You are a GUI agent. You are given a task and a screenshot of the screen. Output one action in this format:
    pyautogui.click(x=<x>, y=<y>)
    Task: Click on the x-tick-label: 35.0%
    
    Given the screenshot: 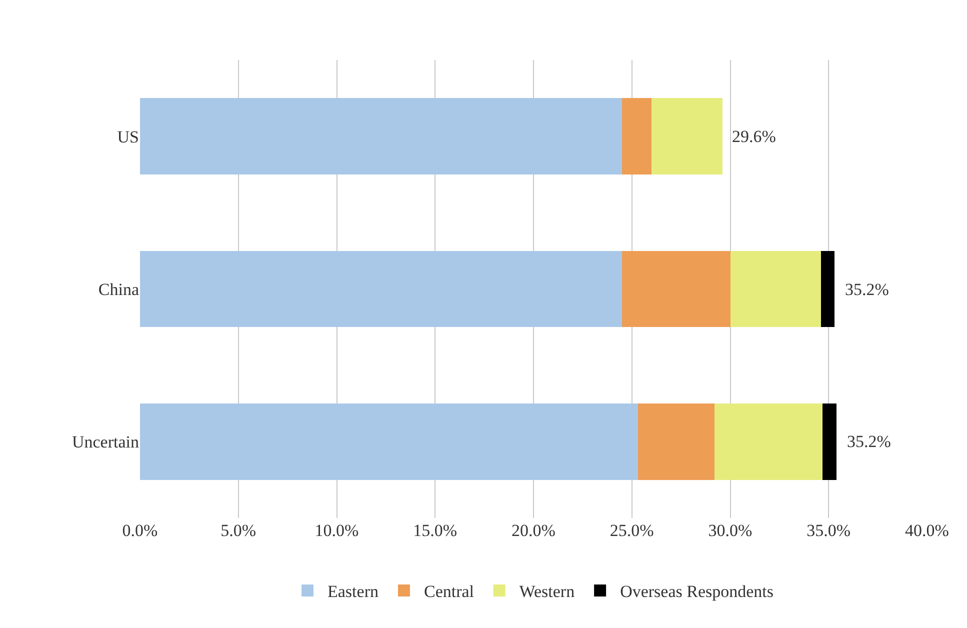 What is the action you would take?
    pyautogui.click(x=828, y=530)
    